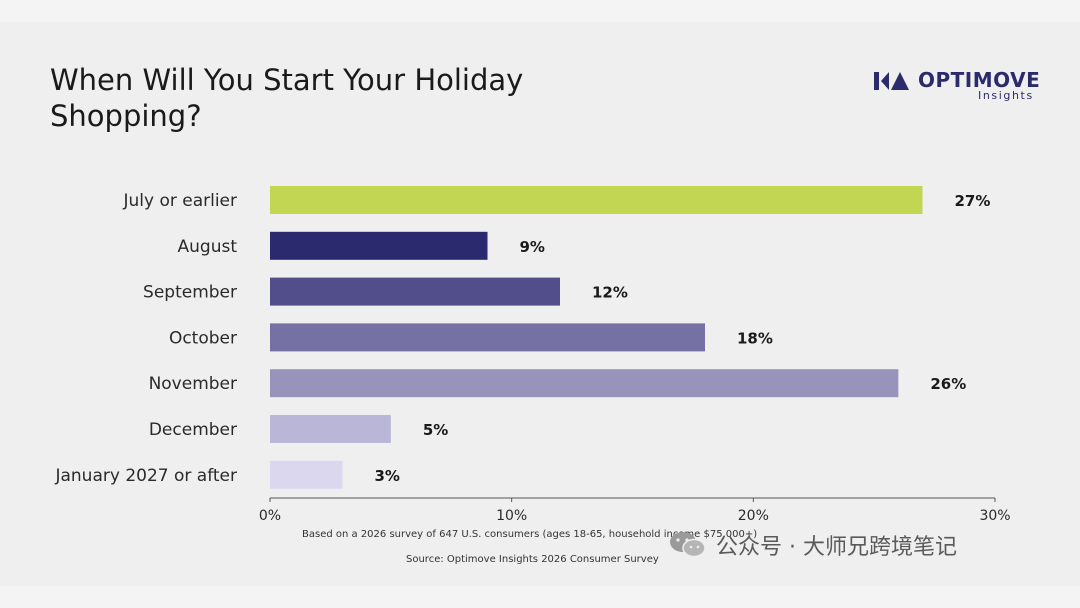 The height and width of the screenshot is (608, 1080). Describe the element at coordinates (979, 80) in the screenshot. I see `logo-name: OPTIMOVE` at that location.